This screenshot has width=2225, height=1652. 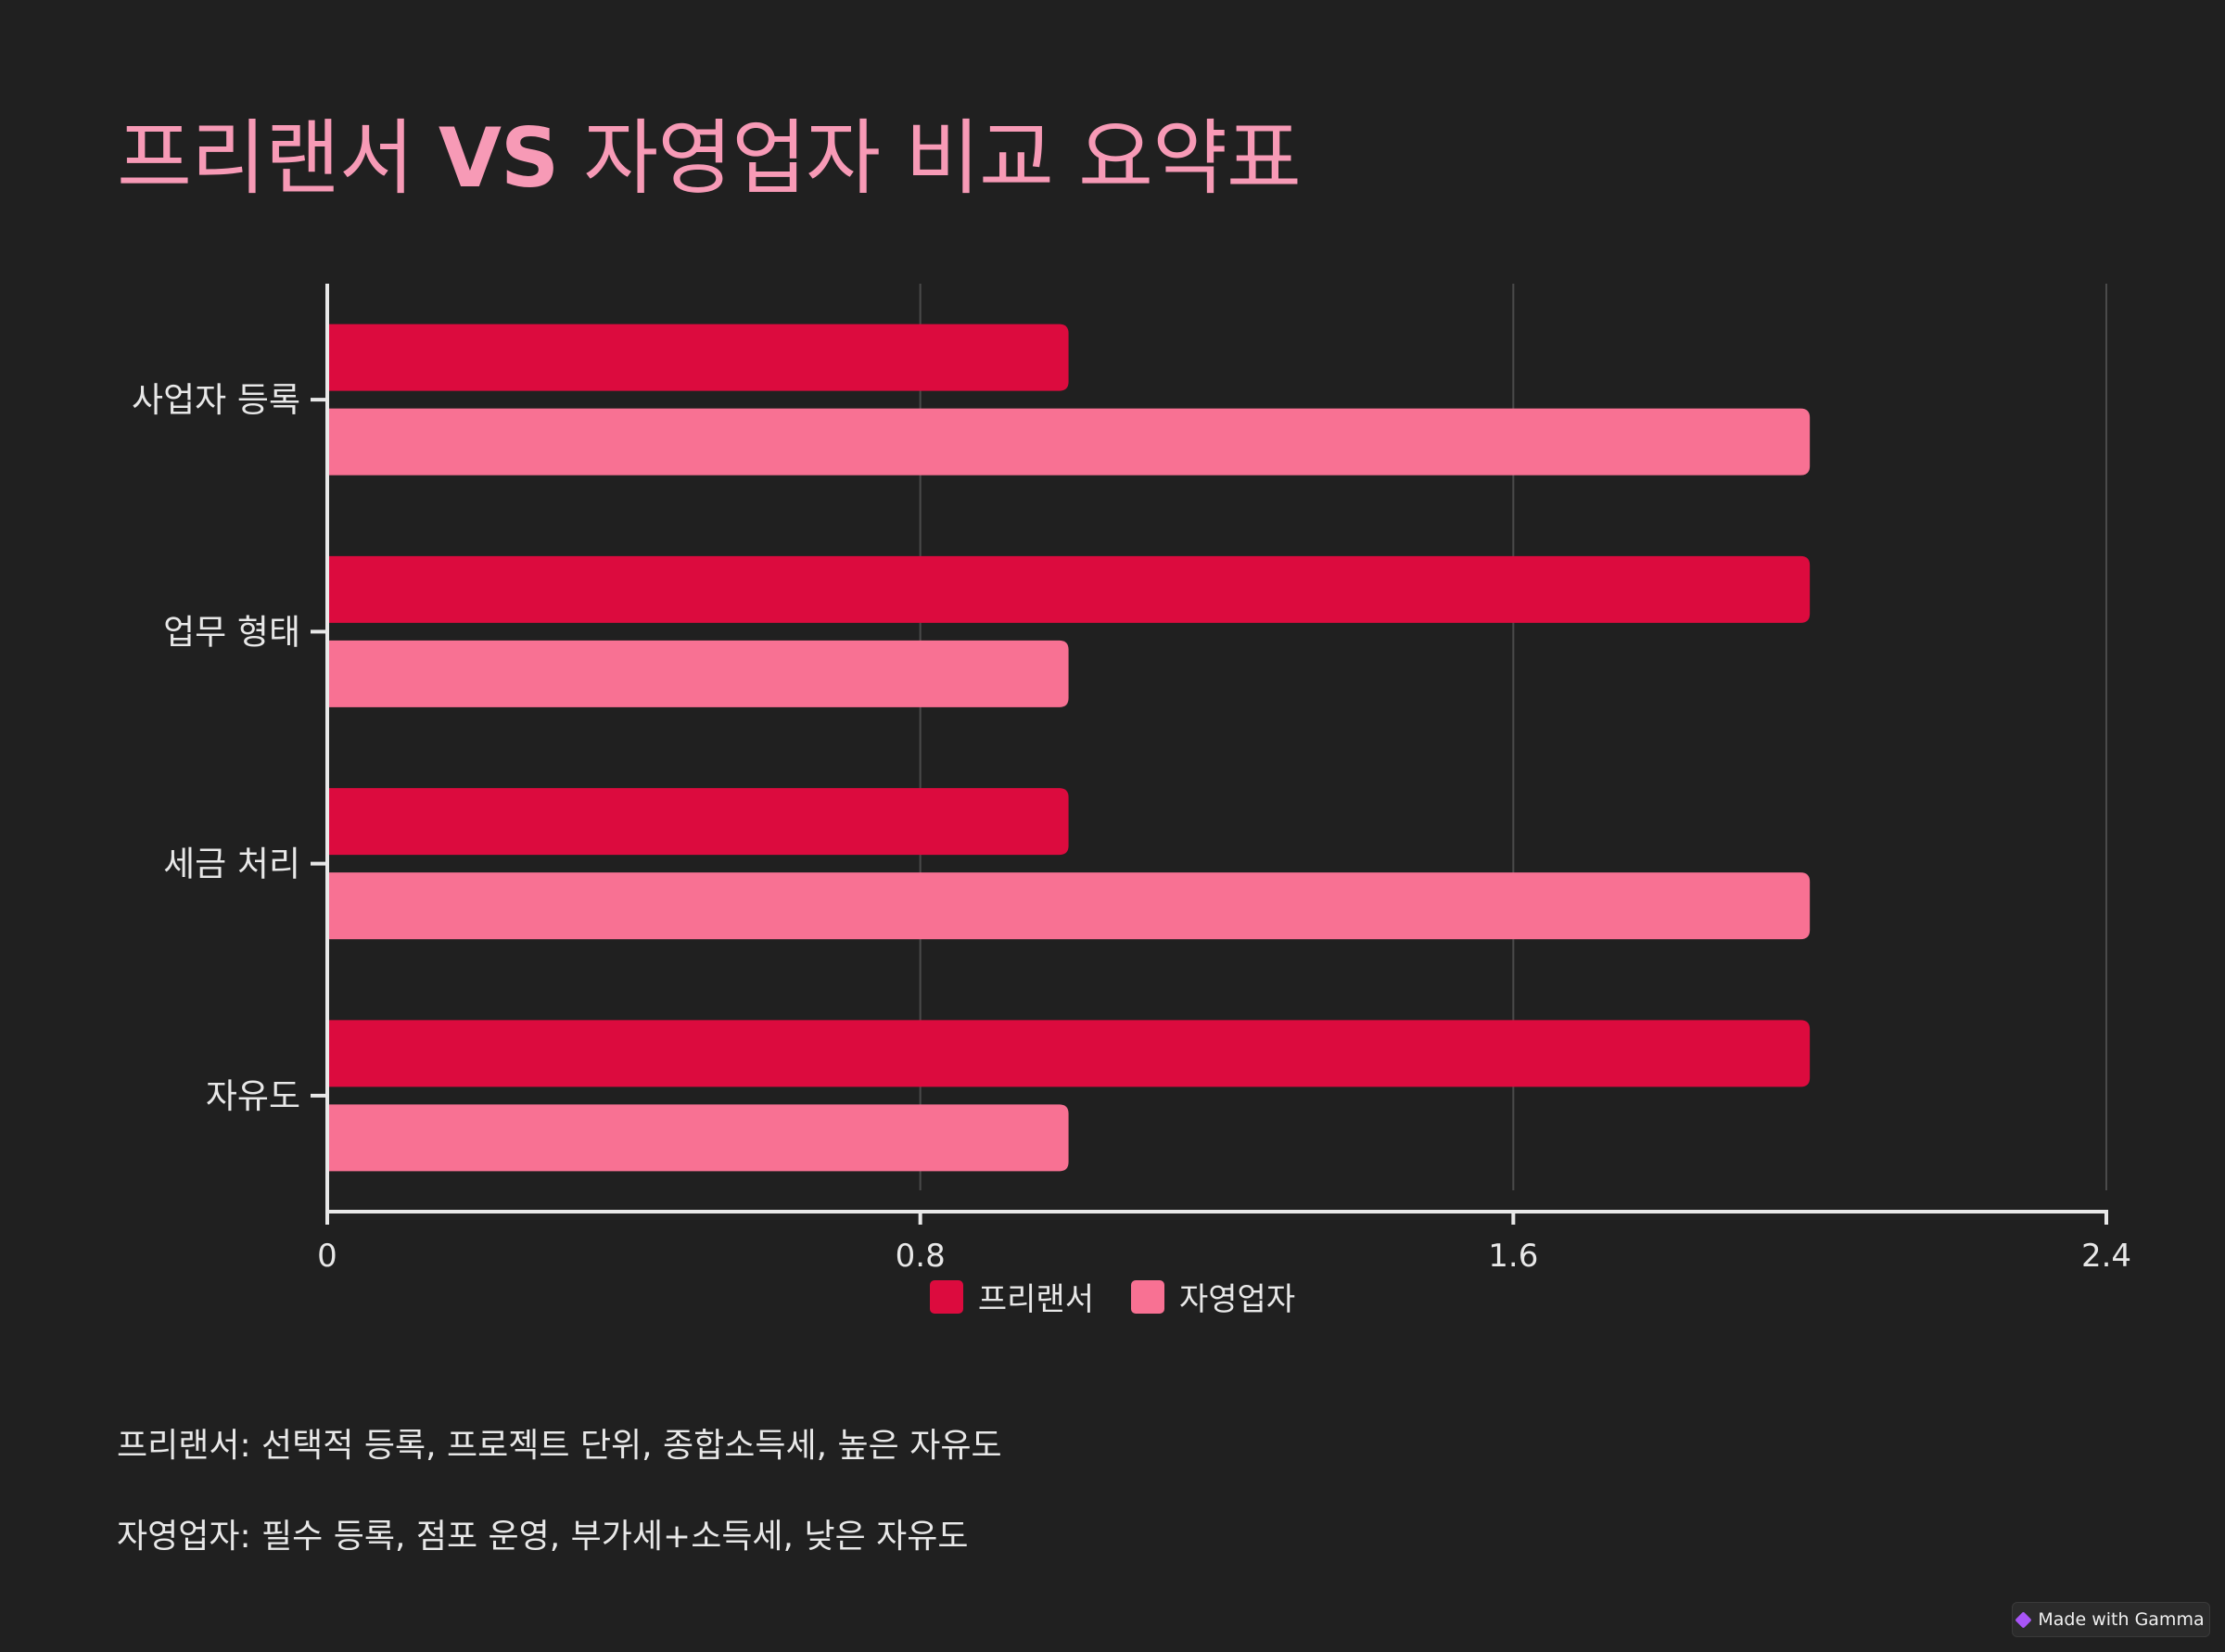 What do you see at coordinates (921, 1256) in the screenshot?
I see `x-tick-label: 0.8` at bounding box center [921, 1256].